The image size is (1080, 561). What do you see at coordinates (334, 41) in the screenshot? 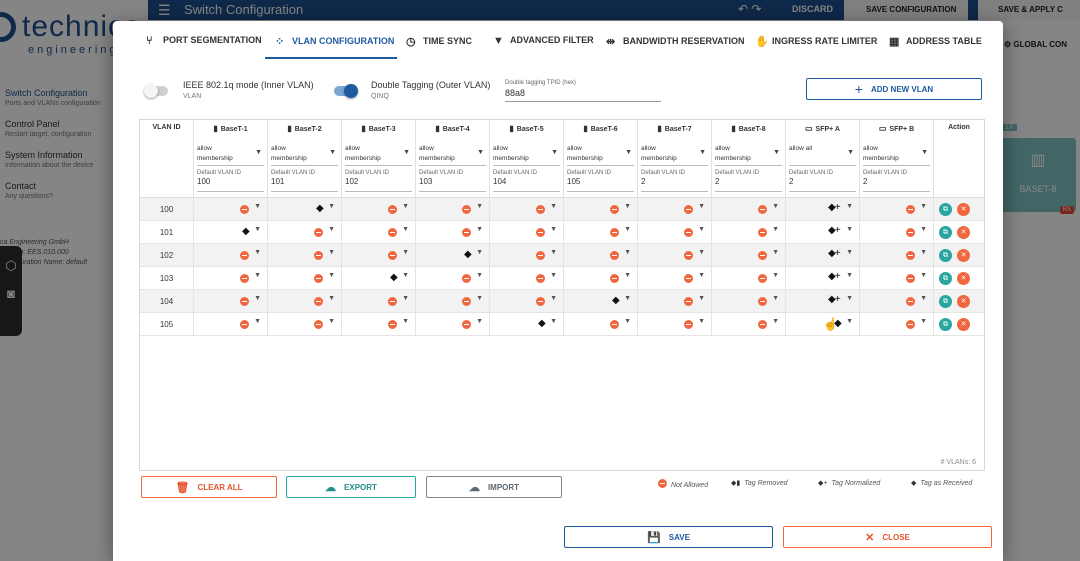
I see `tab-vlan-configuration: ⁘ VLAN CONFIGURATION` at bounding box center [334, 41].